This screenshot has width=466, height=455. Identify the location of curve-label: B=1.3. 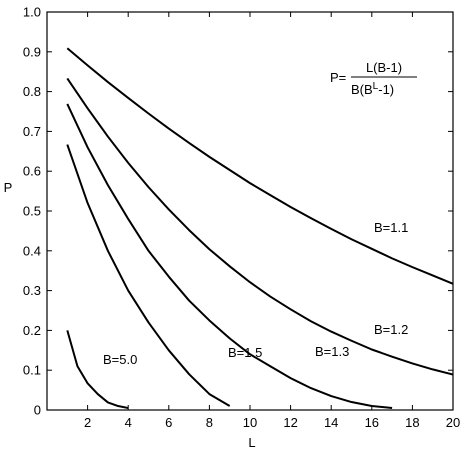
(332, 351).